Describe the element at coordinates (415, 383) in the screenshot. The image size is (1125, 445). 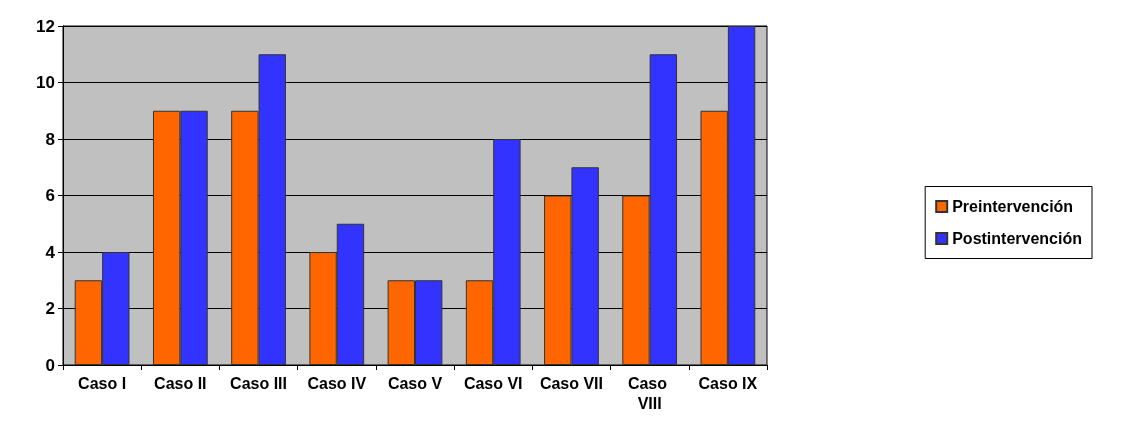
I see `x-tick-label: Caso V` at that location.